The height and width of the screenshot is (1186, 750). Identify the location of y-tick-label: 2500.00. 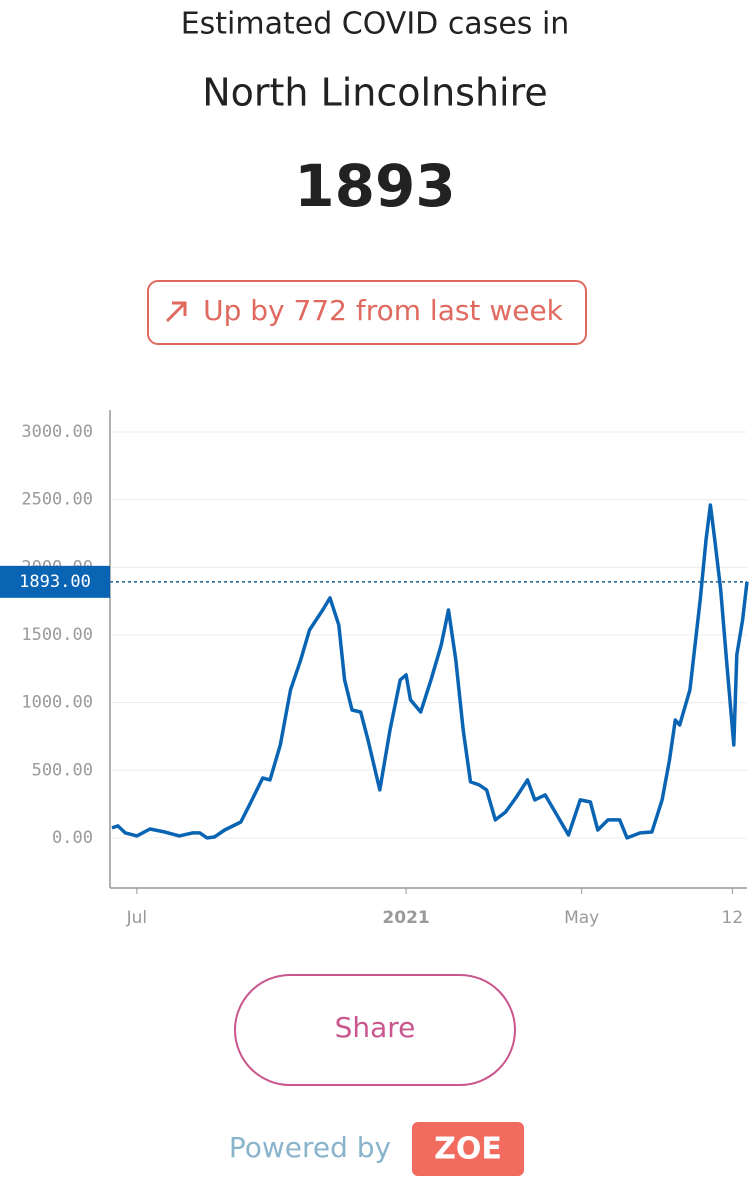
(57, 500).